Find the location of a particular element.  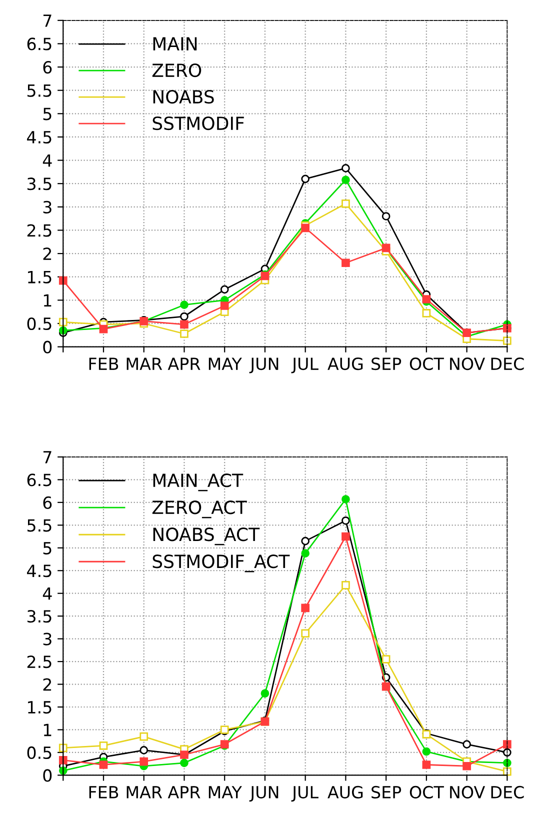

legend-label: MAIN_ACT is located at coordinates (198, 483).